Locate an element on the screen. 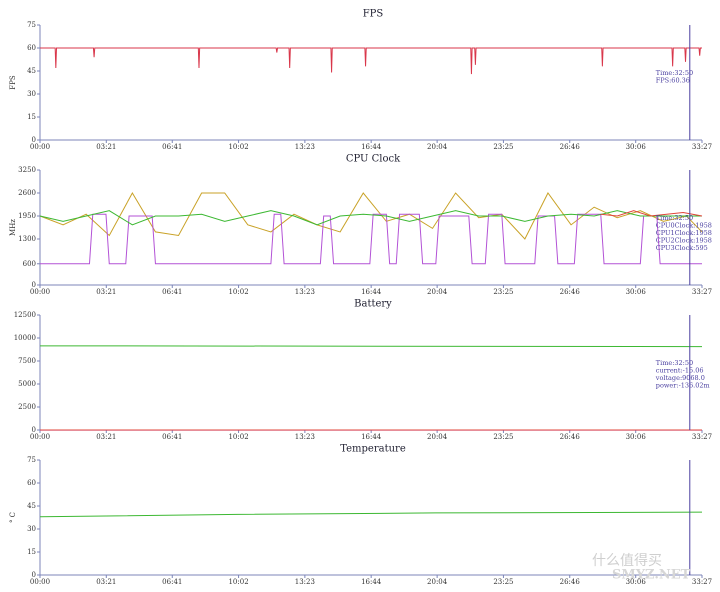 This screenshot has height=592, width=720. y-tick-label: 3250 is located at coordinates (27, 170).